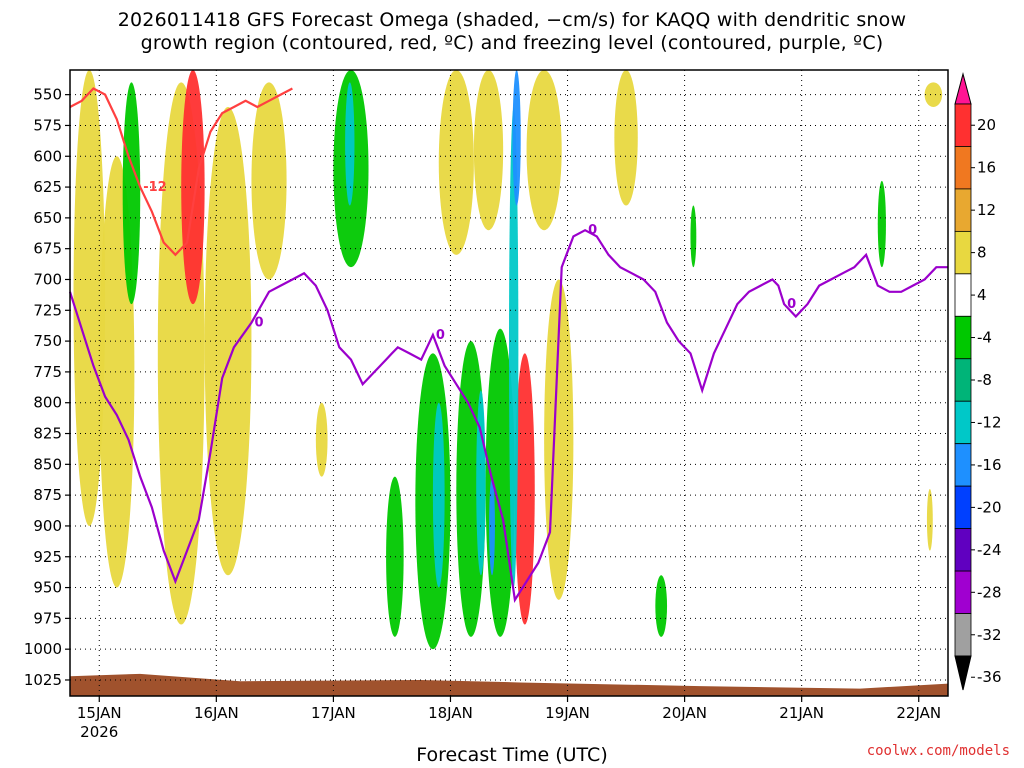 Image resolution: width=1024 pixels, height=768 pixels. What do you see at coordinates (986, 168) in the screenshot?
I see `colorbar-label-1: 16` at bounding box center [986, 168].